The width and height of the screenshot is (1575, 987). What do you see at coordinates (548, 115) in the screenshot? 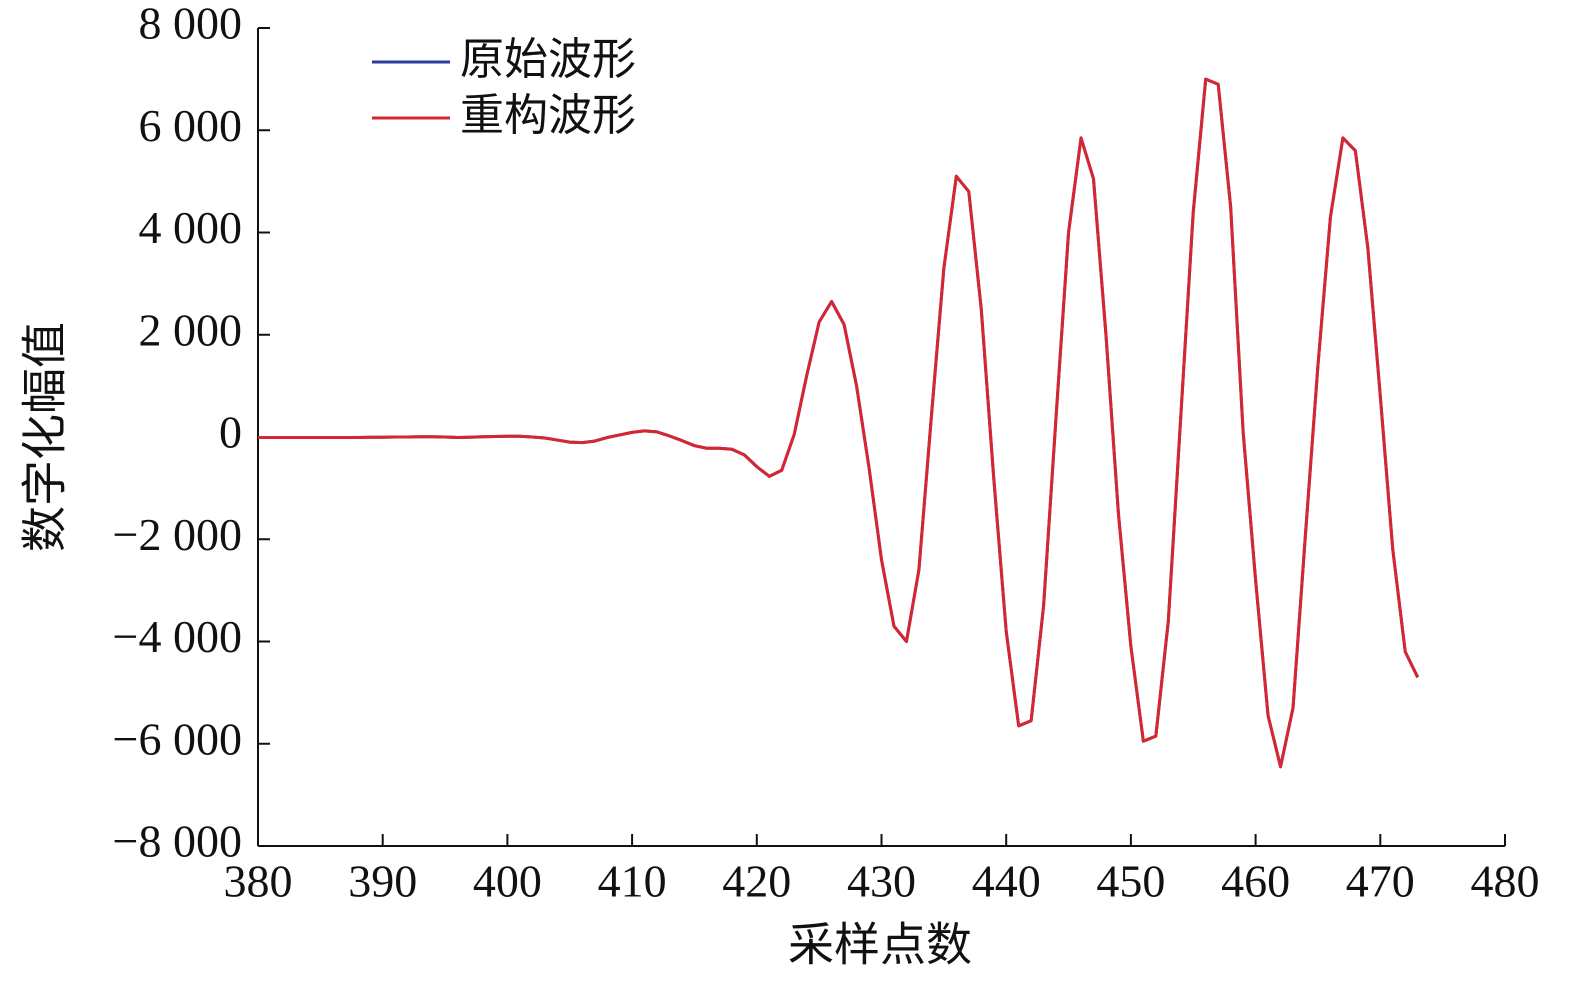
I see `legend-label: 重构波形` at bounding box center [548, 115].